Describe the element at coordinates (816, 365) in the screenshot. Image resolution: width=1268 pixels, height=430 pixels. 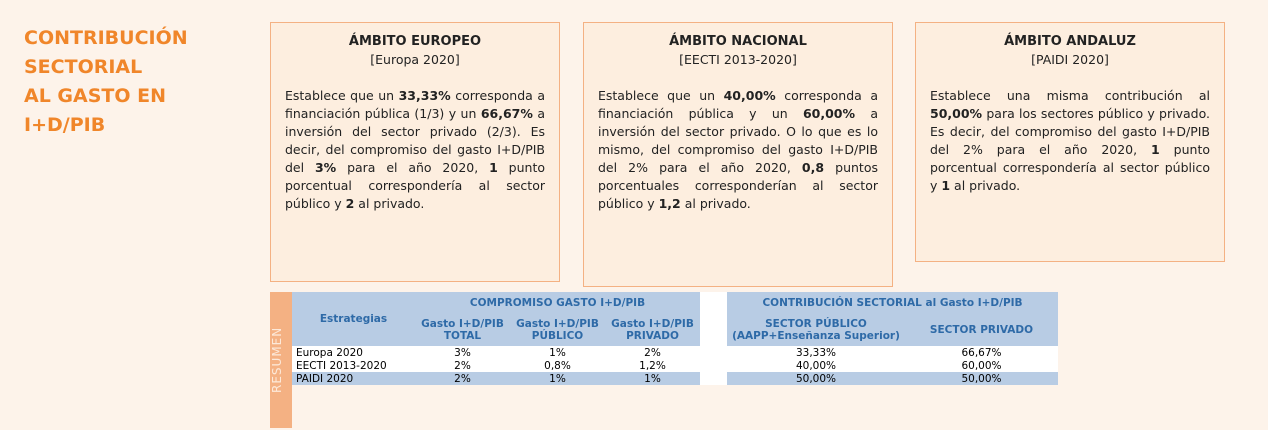
I see `data-cell: 40,00%` at that location.